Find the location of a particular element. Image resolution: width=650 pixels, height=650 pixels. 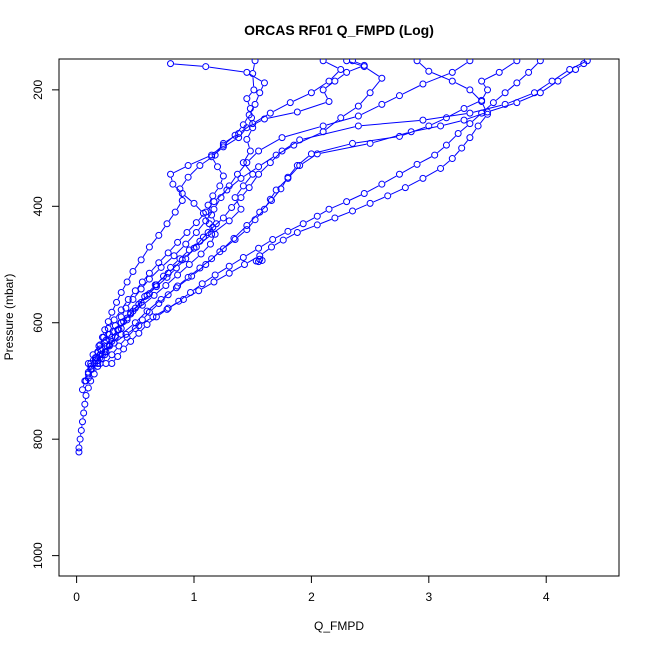

x-tick-label: 4 is located at coordinates (546, 597).